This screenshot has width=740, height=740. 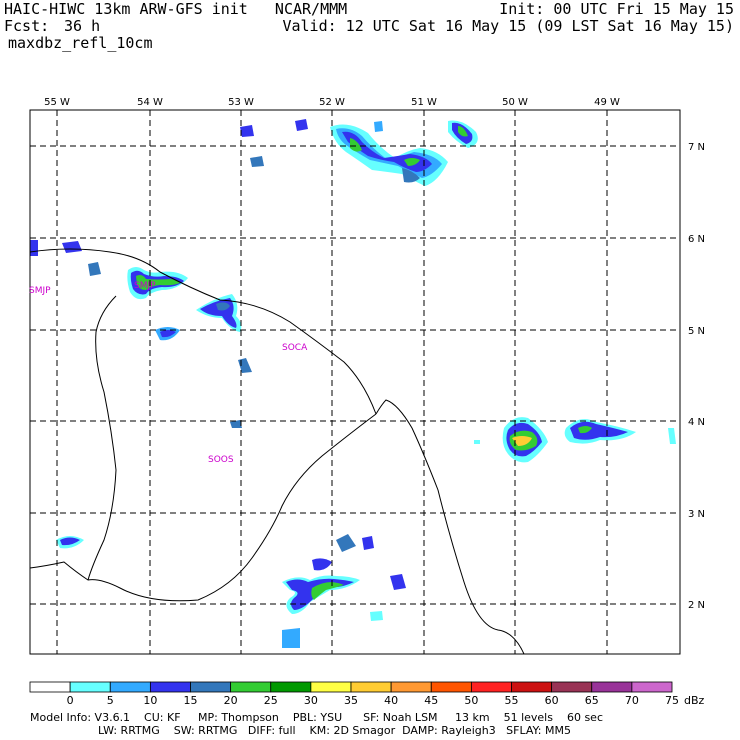 What do you see at coordinates (672, 700) in the screenshot?
I see `colorbar-tick: 75` at bounding box center [672, 700].